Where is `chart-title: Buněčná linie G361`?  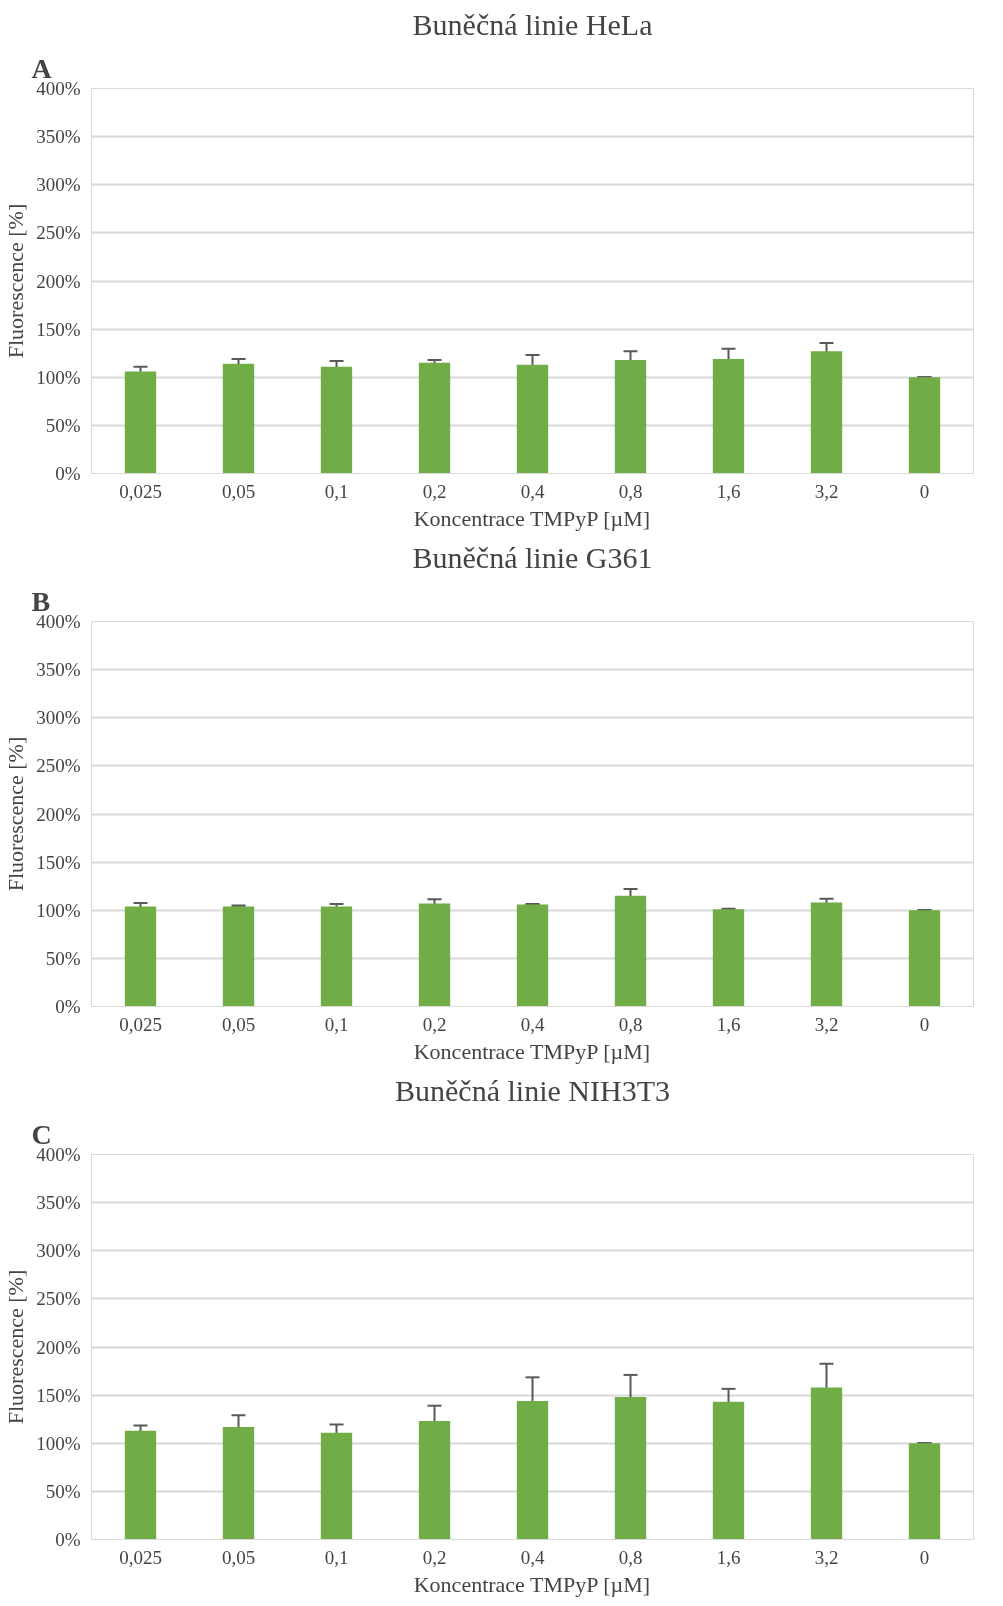 chart-title: Buněčná linie G361 is located at coordinates (532, 557).